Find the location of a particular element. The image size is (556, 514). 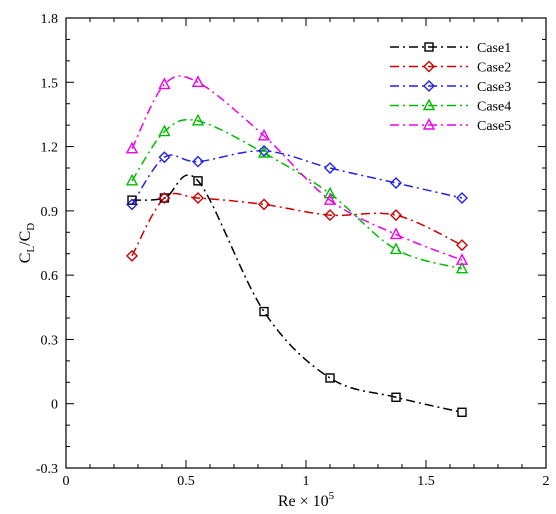

y-tick-label: 1.8 is located at coordinates (50, 19).